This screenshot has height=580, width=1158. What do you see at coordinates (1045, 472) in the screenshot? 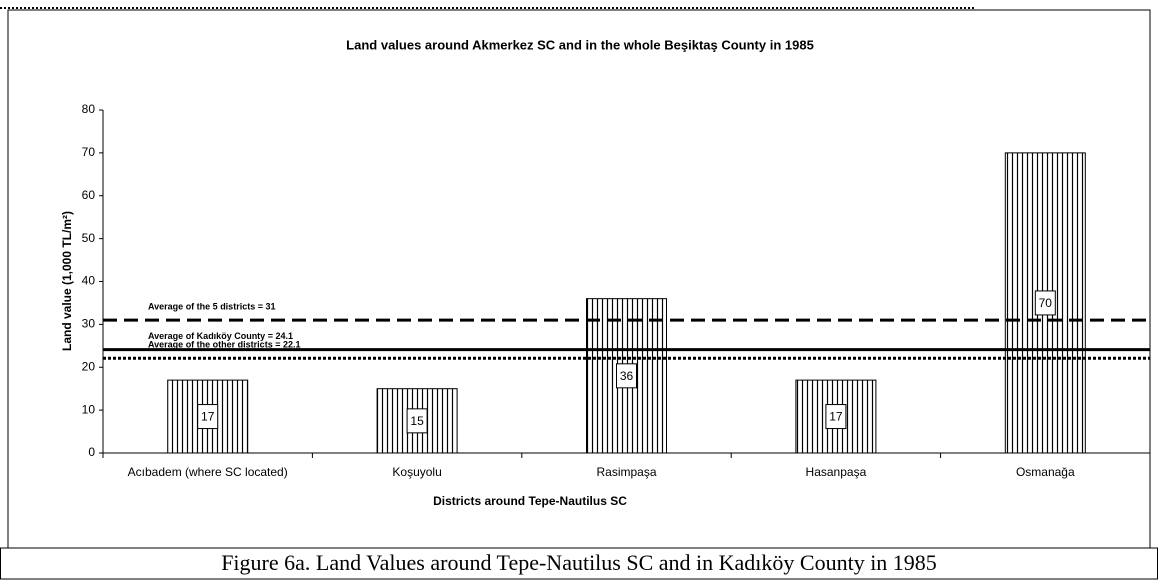
I see `x-tick-label: Osmanağa` at bounding box center [1045, 472].